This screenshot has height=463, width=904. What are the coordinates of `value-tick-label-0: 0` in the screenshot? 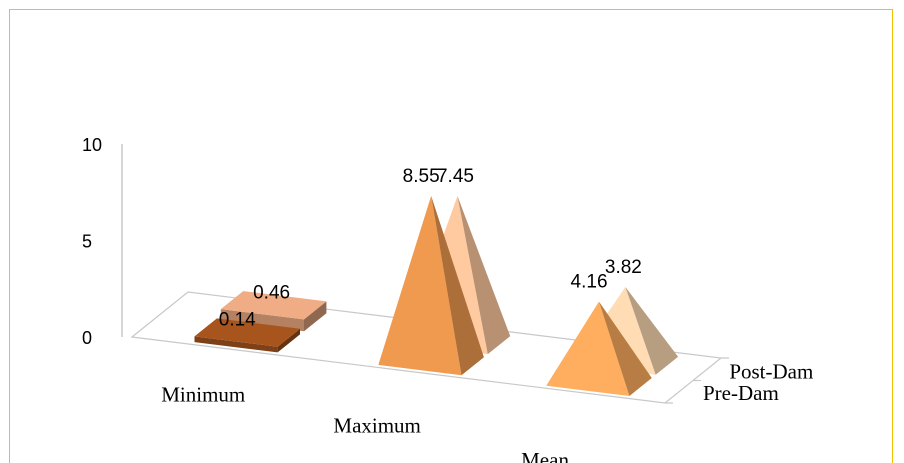 It's located at (87, 338).